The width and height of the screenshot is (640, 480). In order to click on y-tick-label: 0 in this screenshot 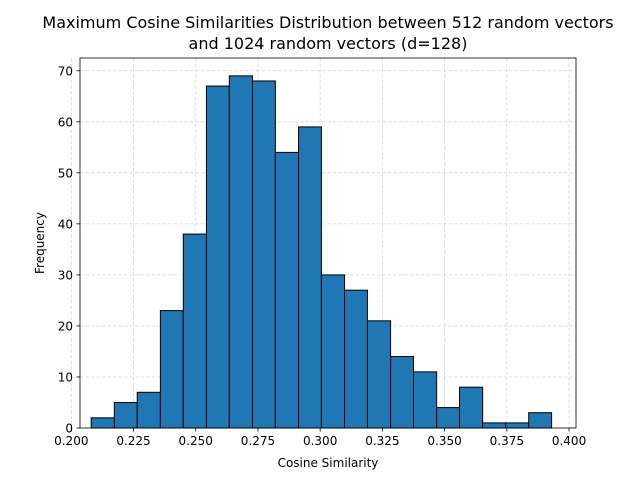, I will do `click(69, 429)`.